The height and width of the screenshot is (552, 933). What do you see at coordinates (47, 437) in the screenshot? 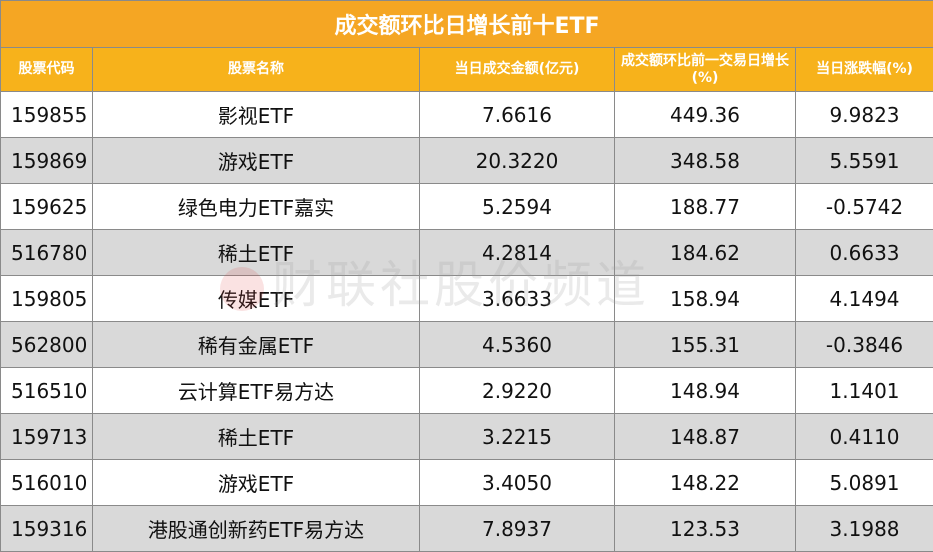
I see `cell-code: 159713` at bounding box center [47, 437].